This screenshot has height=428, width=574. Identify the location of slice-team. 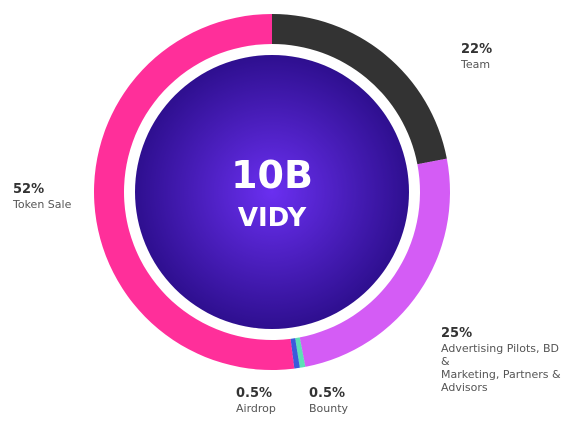
(359, 89).